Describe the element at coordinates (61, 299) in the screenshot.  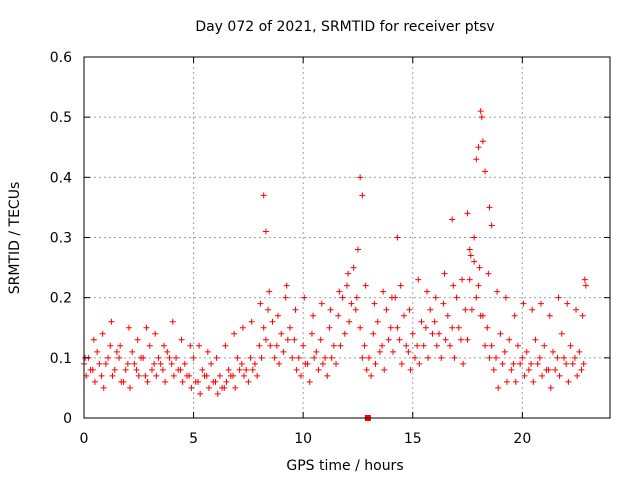
I see `y-tick-label: 0.2` at that location.